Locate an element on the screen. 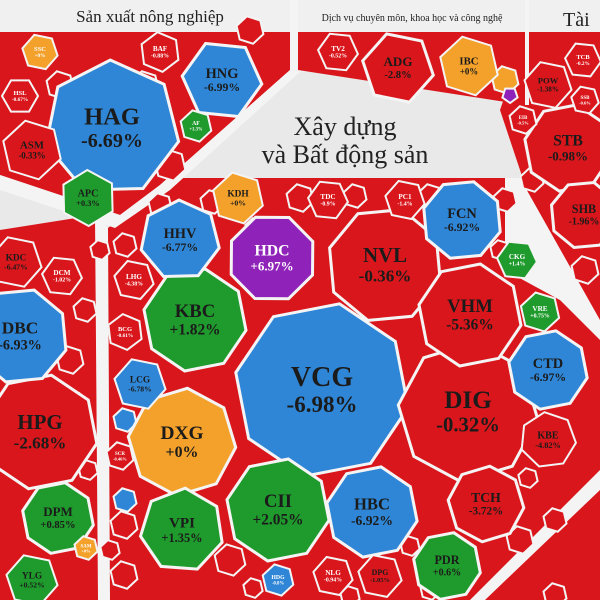 This screenshot has width=600, height=600. stock-change-ylg: +0.52% is located at coordinates (32, 584).